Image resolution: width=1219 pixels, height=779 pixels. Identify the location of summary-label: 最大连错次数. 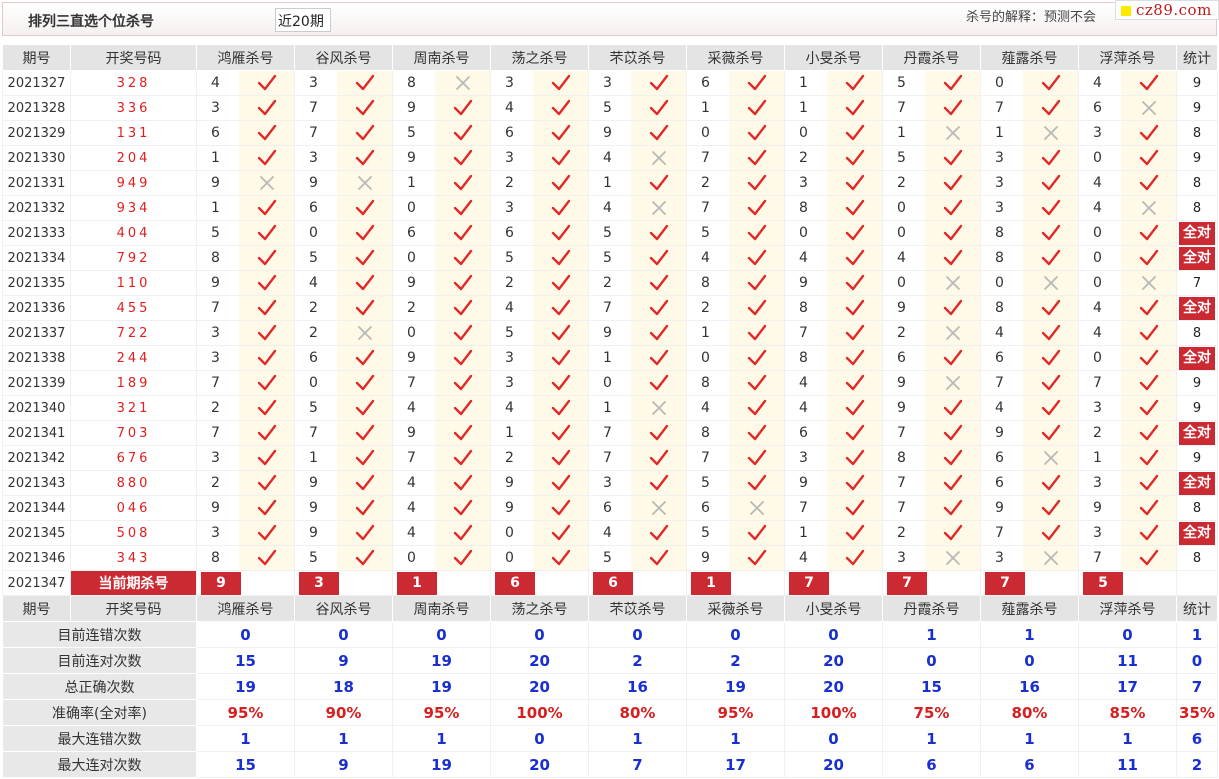
(99, 738).